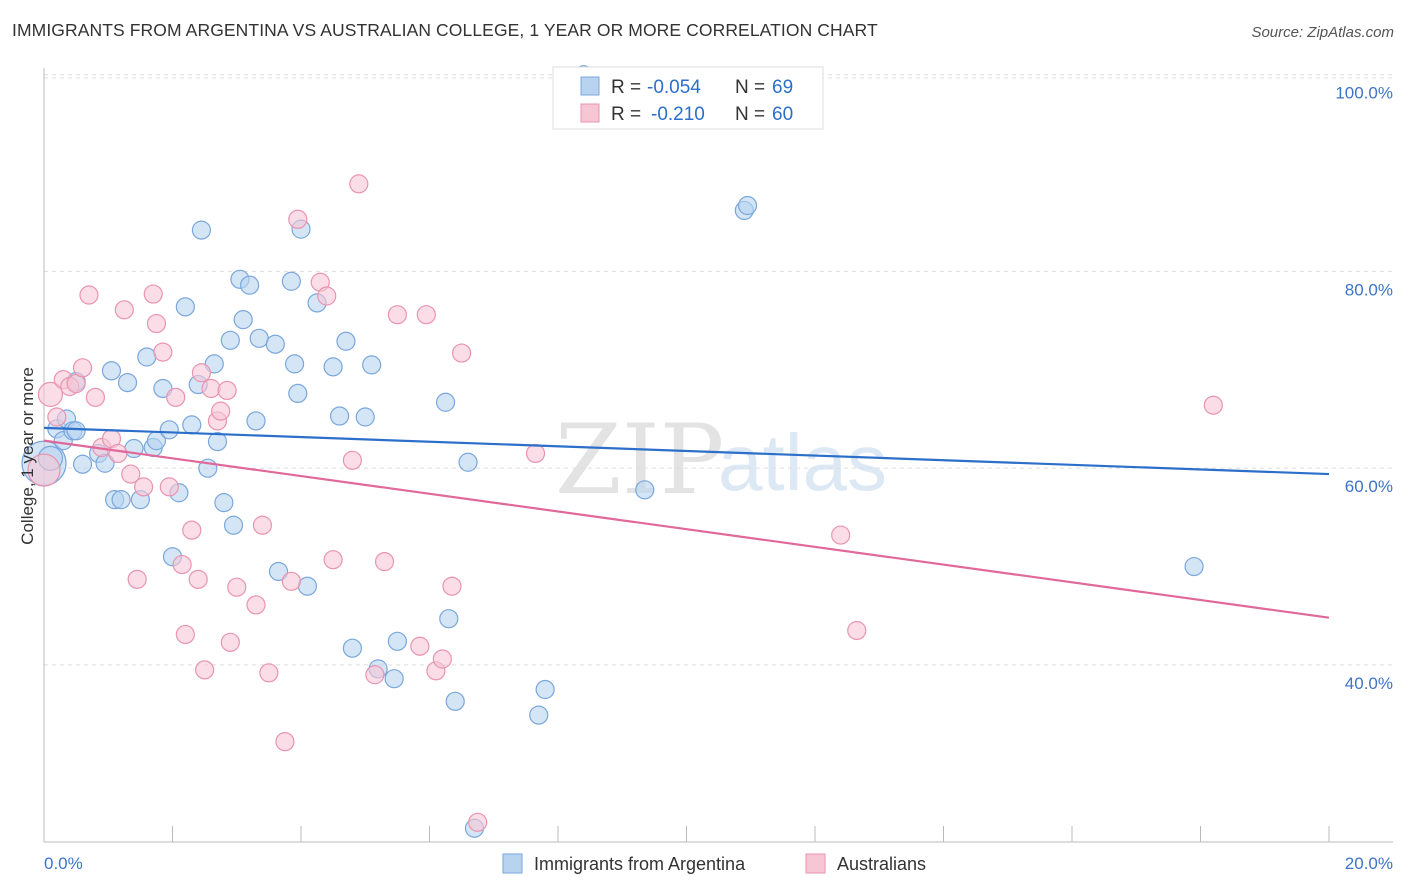 This screenshot has height=892, width=1406. What do you see at coordinates (782, 114) in the screenshot?
I see `legend-n-value-pink: 60` at bounding box center [782, 114].